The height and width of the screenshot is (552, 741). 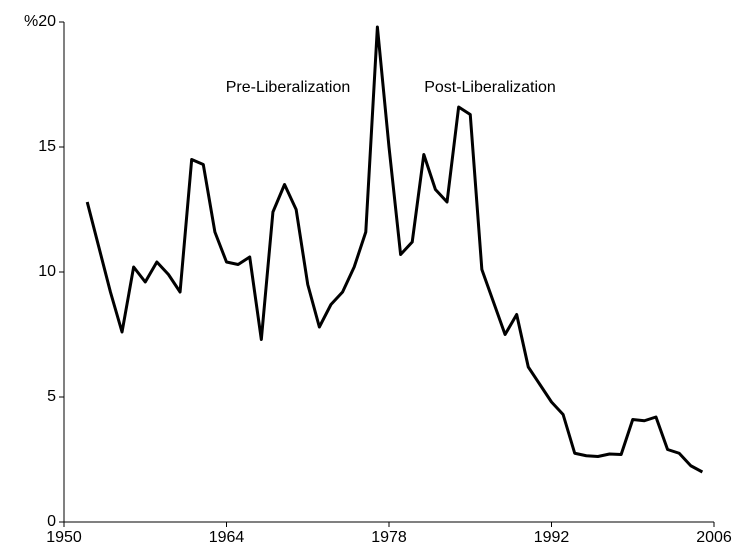 I want to click on x-tick-label: 1978, so click(x=389, y=537).